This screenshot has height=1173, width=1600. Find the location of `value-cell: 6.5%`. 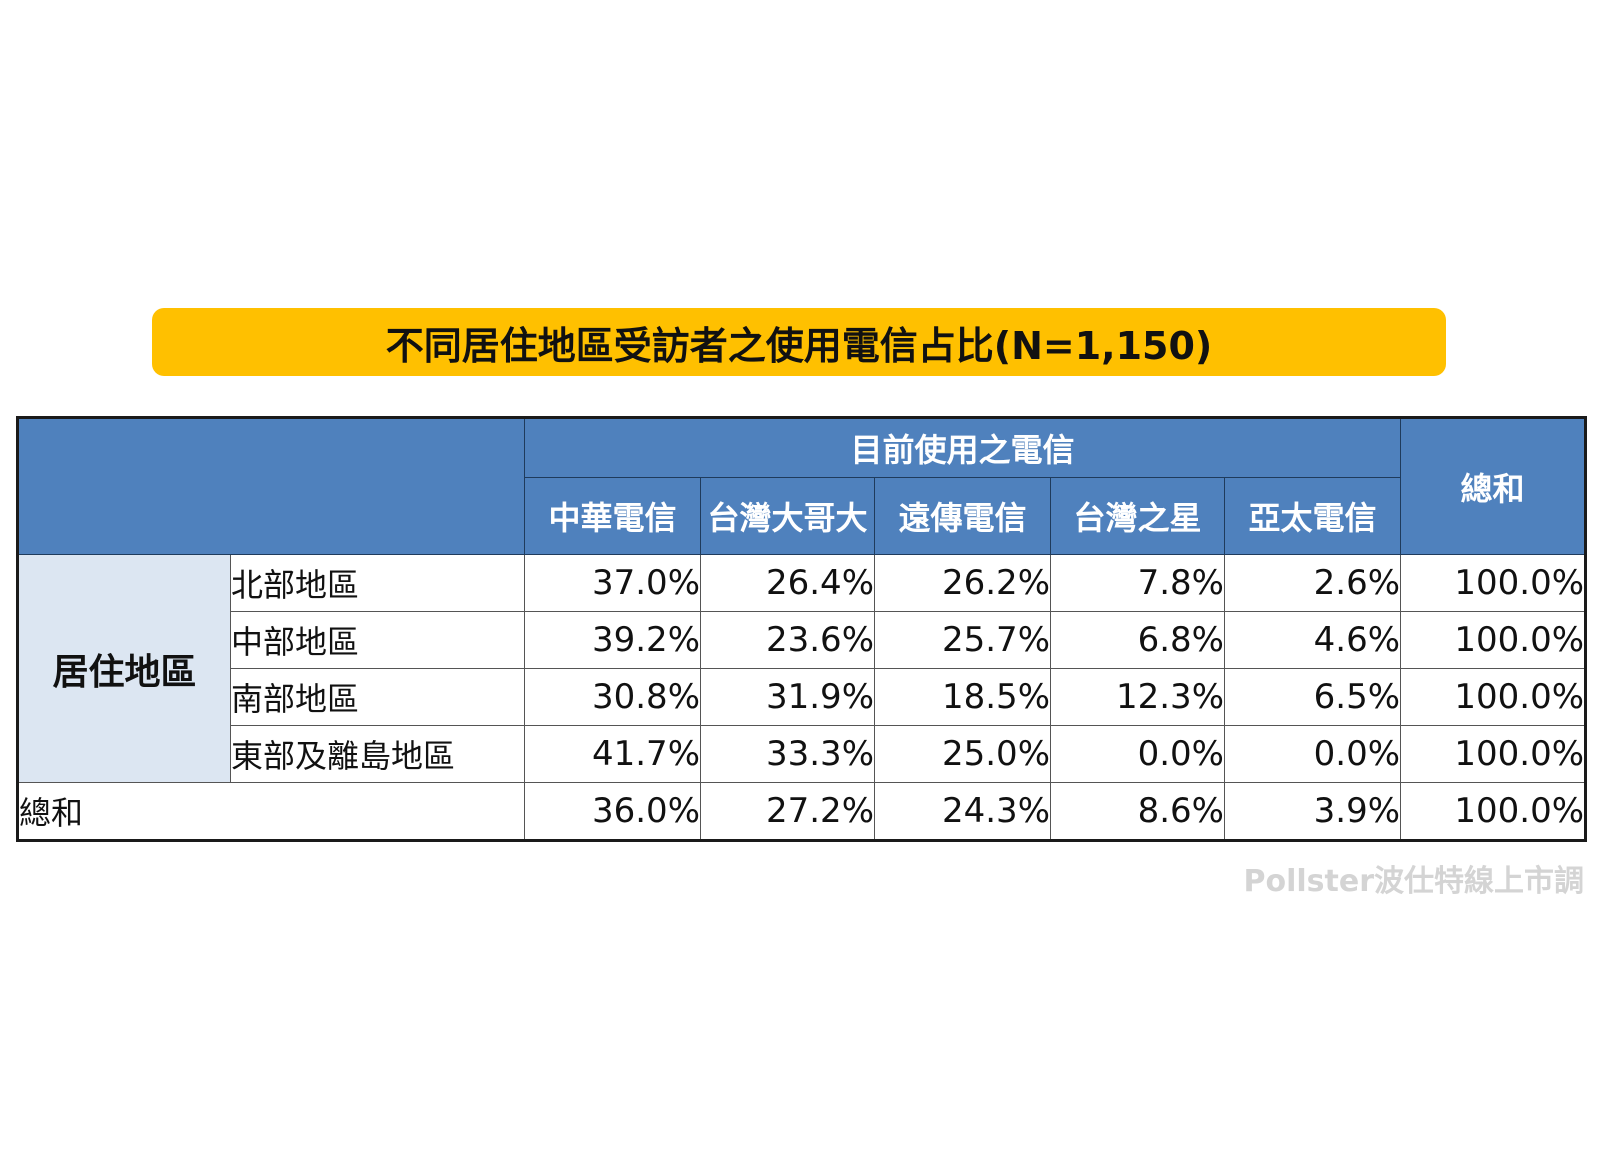

value-cell: 6.5% is located at coordinates (1312, 697).